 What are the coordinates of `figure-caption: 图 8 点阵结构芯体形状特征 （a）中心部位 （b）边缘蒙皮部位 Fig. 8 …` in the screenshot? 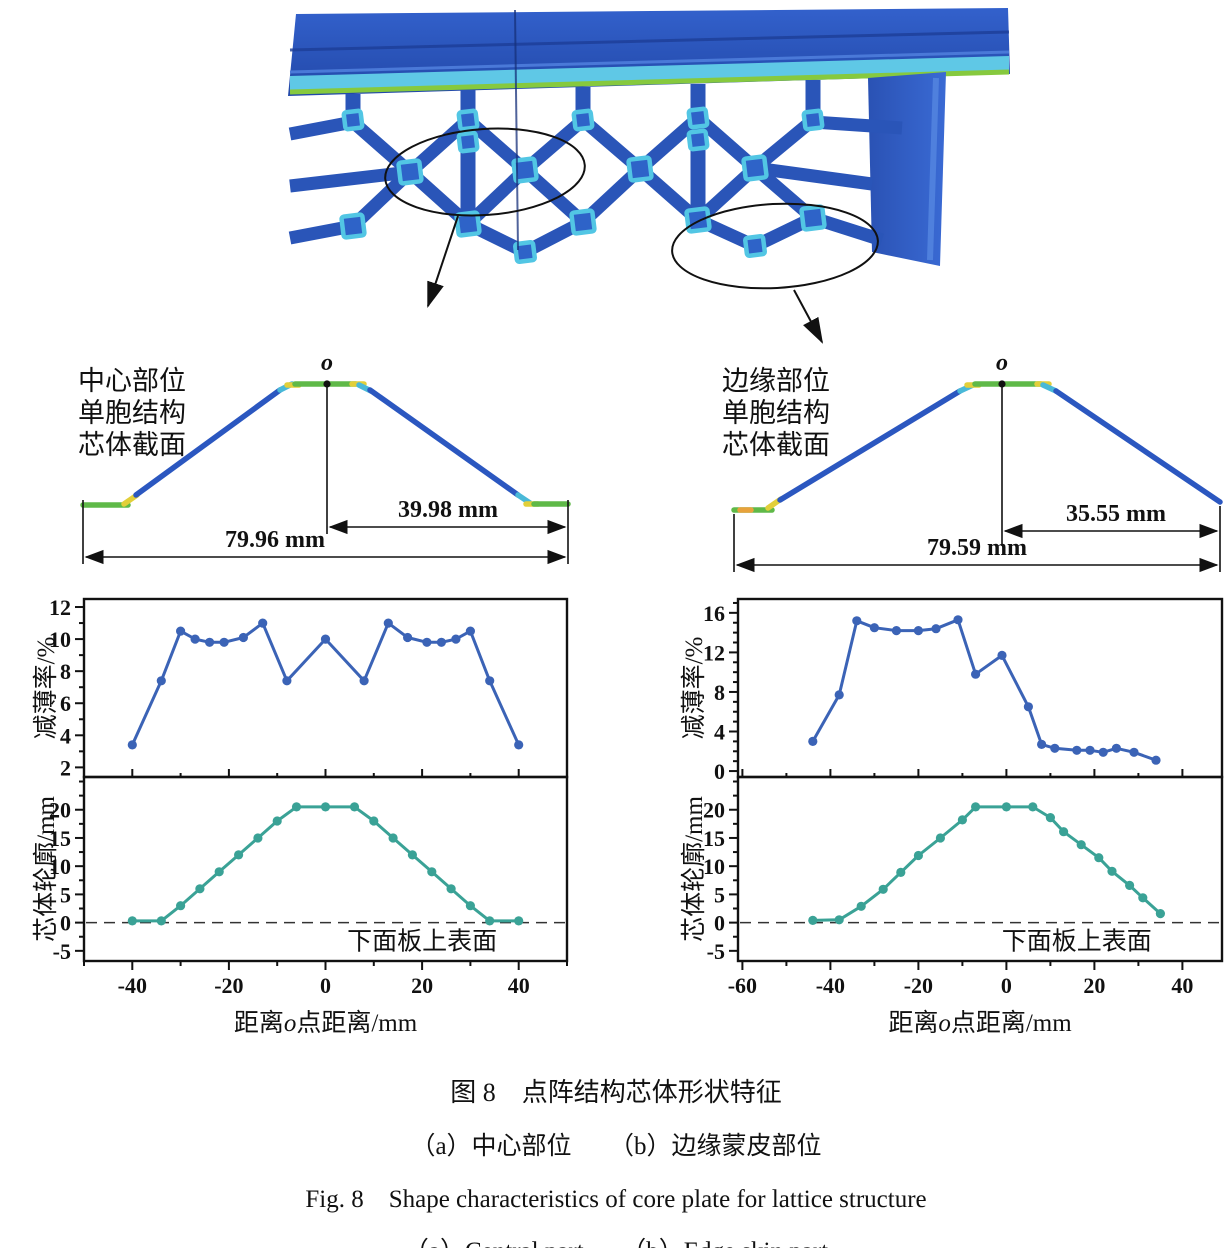 It's located at (616, 1160).